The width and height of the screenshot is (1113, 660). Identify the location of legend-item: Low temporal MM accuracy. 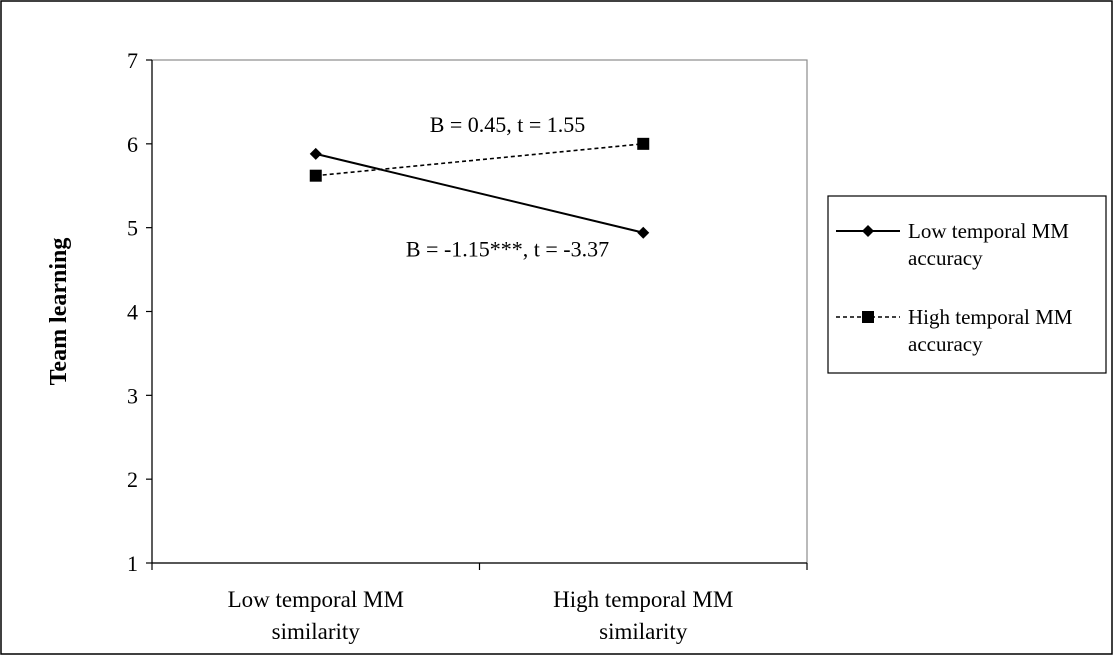
(952, 244).